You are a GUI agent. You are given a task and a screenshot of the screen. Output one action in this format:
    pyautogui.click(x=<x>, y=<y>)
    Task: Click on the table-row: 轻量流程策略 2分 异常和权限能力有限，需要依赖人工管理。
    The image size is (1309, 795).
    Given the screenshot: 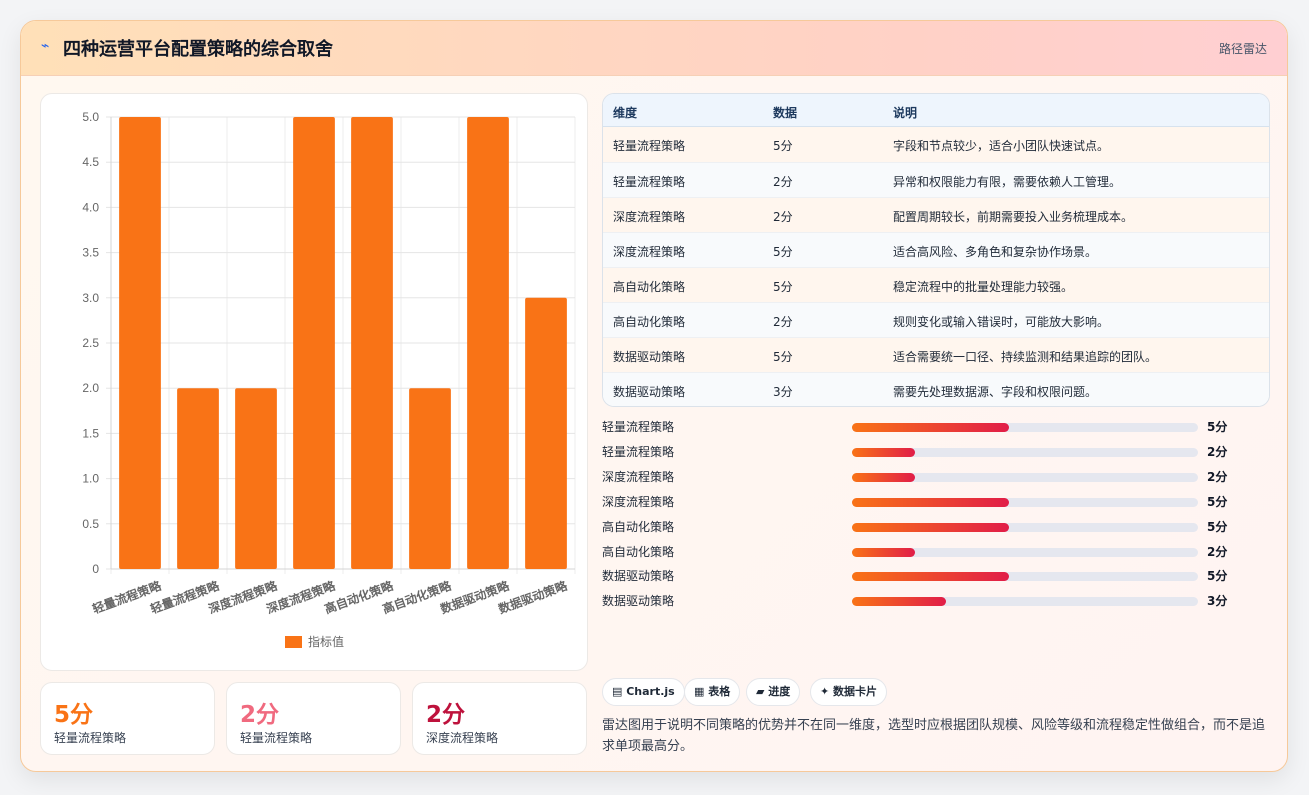 What is the action you would take?
    pyautogui.click(x=936, y=179)
    